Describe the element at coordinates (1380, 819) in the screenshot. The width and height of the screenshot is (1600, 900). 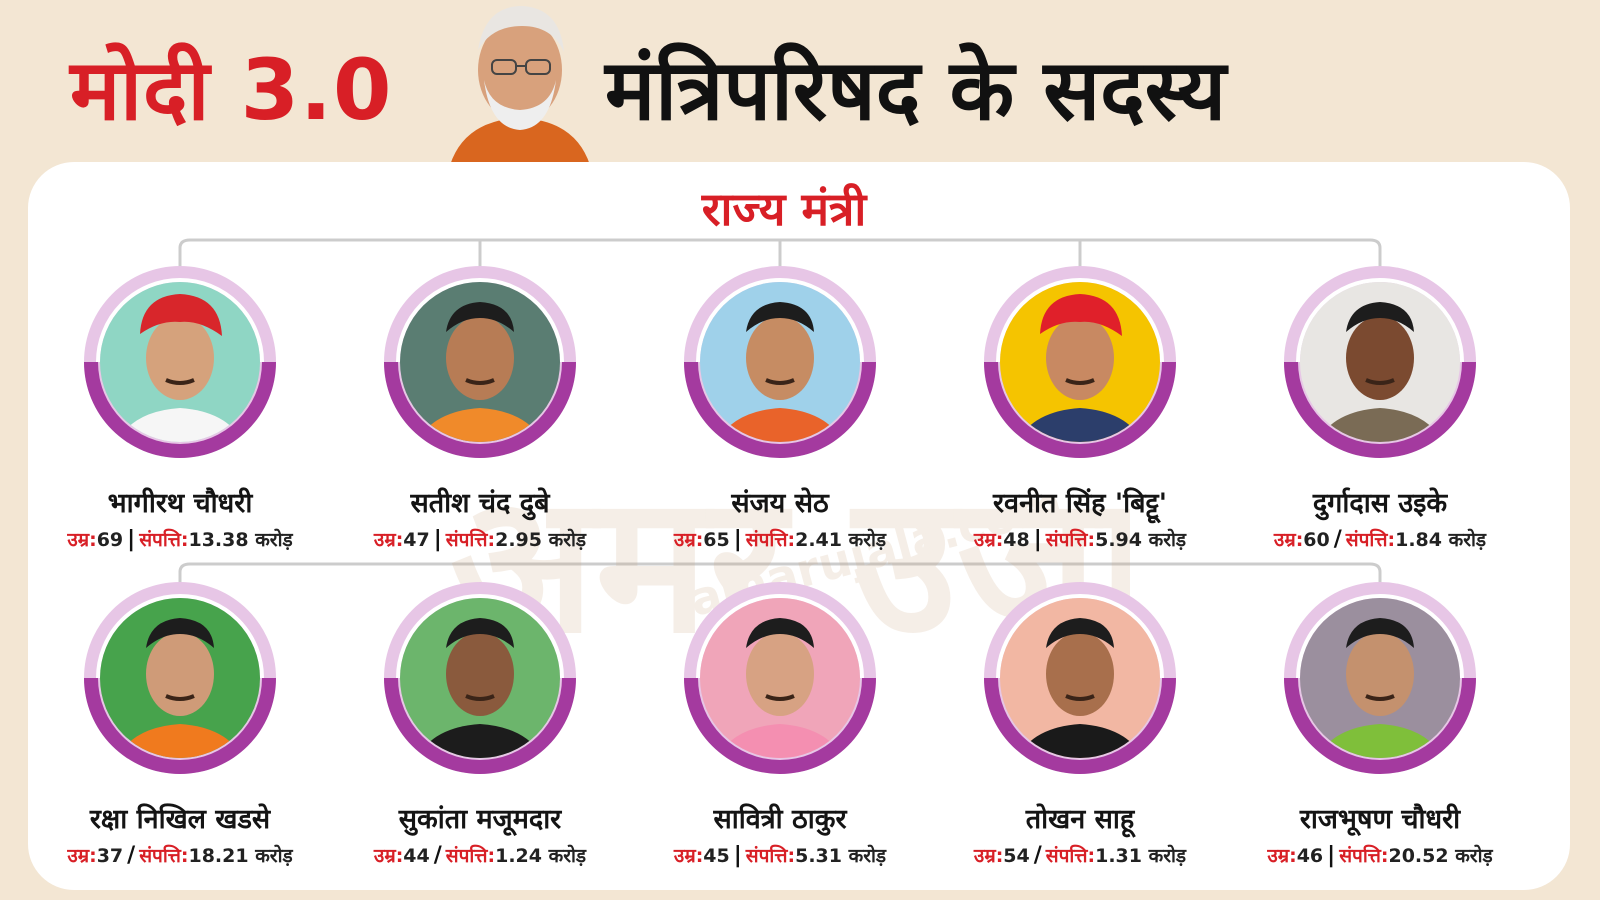
I see `member-name: राजभूषण चौधरी` at that location.